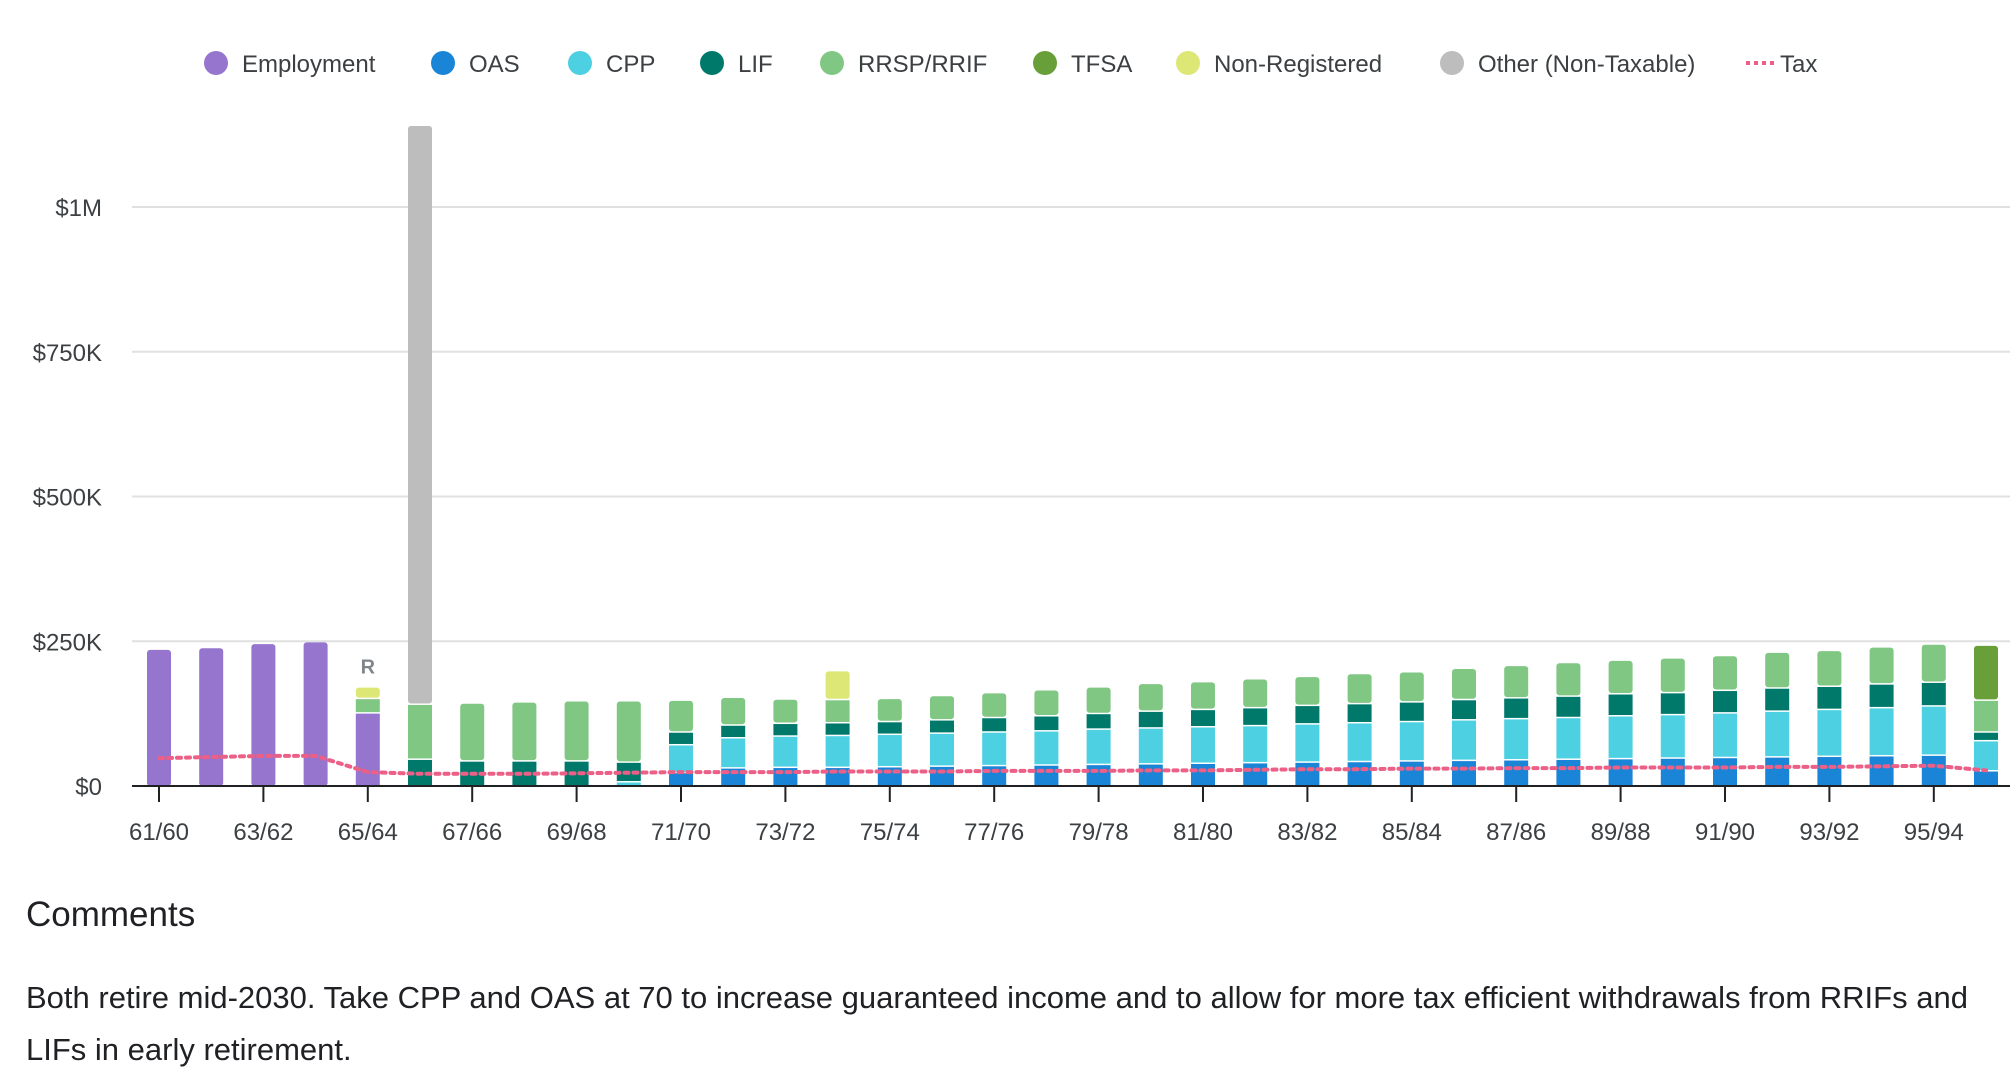 The height and width of the screenshot is (1076, 2014). Describe the element at coordinates (1279, 64) in the screenshot. I see `legend-item-non-registered: Non-Registered` at that location.